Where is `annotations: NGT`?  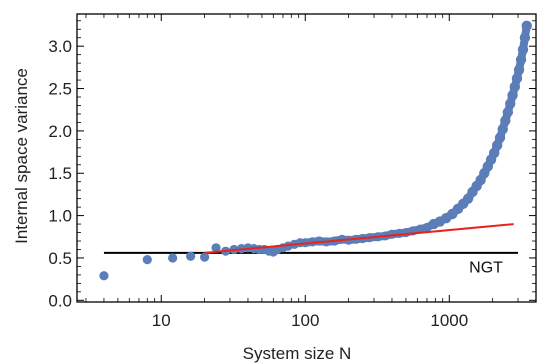
annotations: NGT is located at coordinates (486, 267).